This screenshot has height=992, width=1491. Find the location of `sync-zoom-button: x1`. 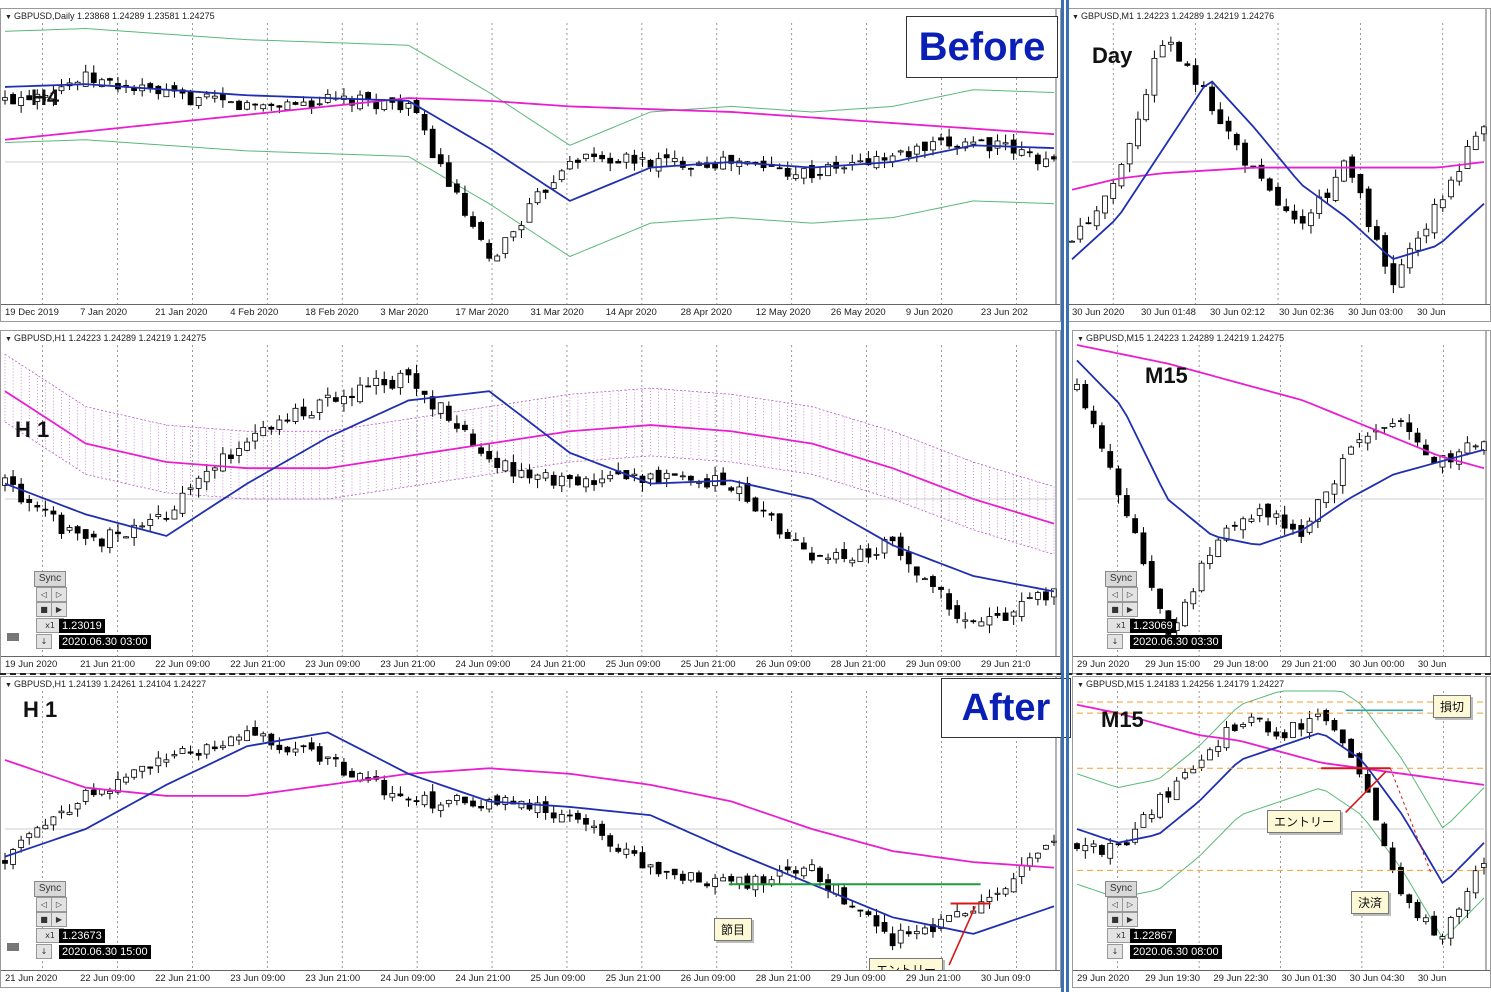

sync-zoom-button: x1 is located at coordinates (1121, 935).